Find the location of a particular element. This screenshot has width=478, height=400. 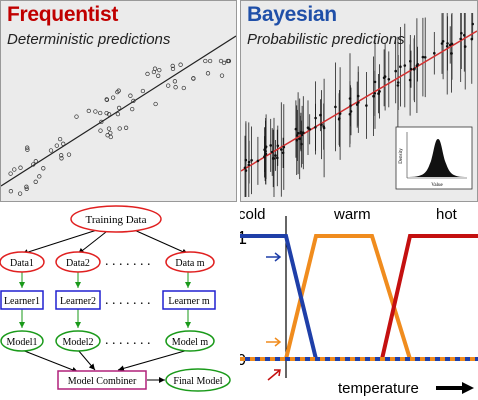

data-label-1: Data1 is located at coordinates (22, 263).